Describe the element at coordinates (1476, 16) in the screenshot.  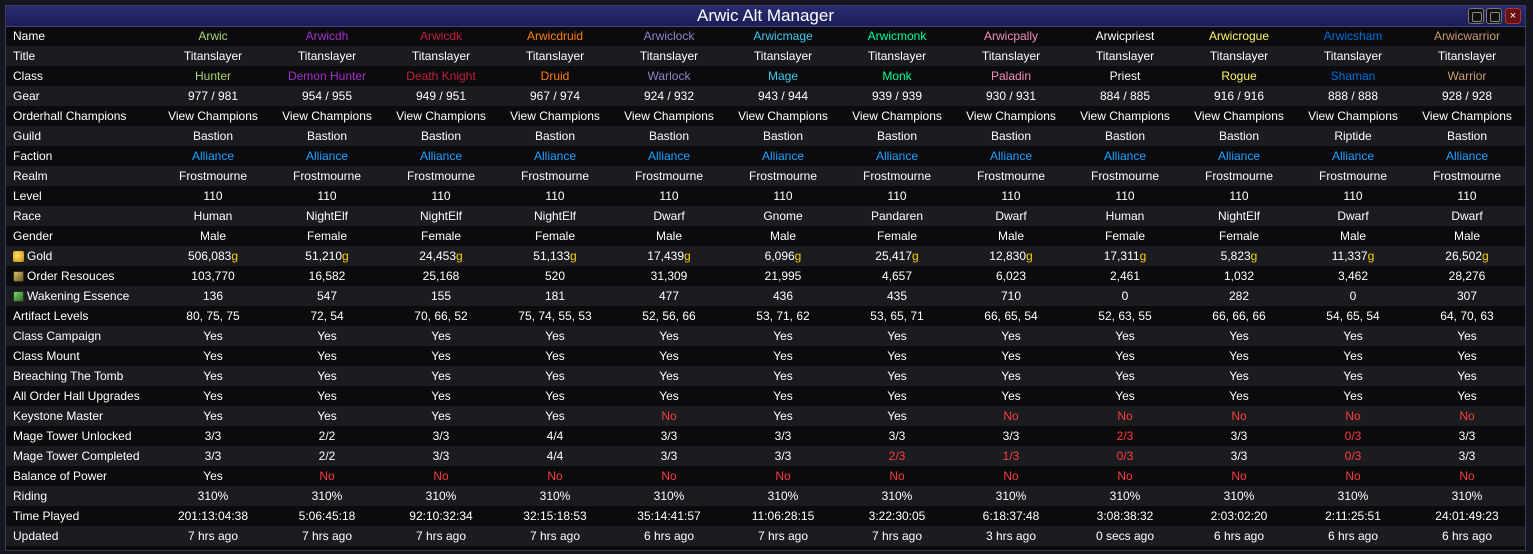
I see `settings-button` at that location.